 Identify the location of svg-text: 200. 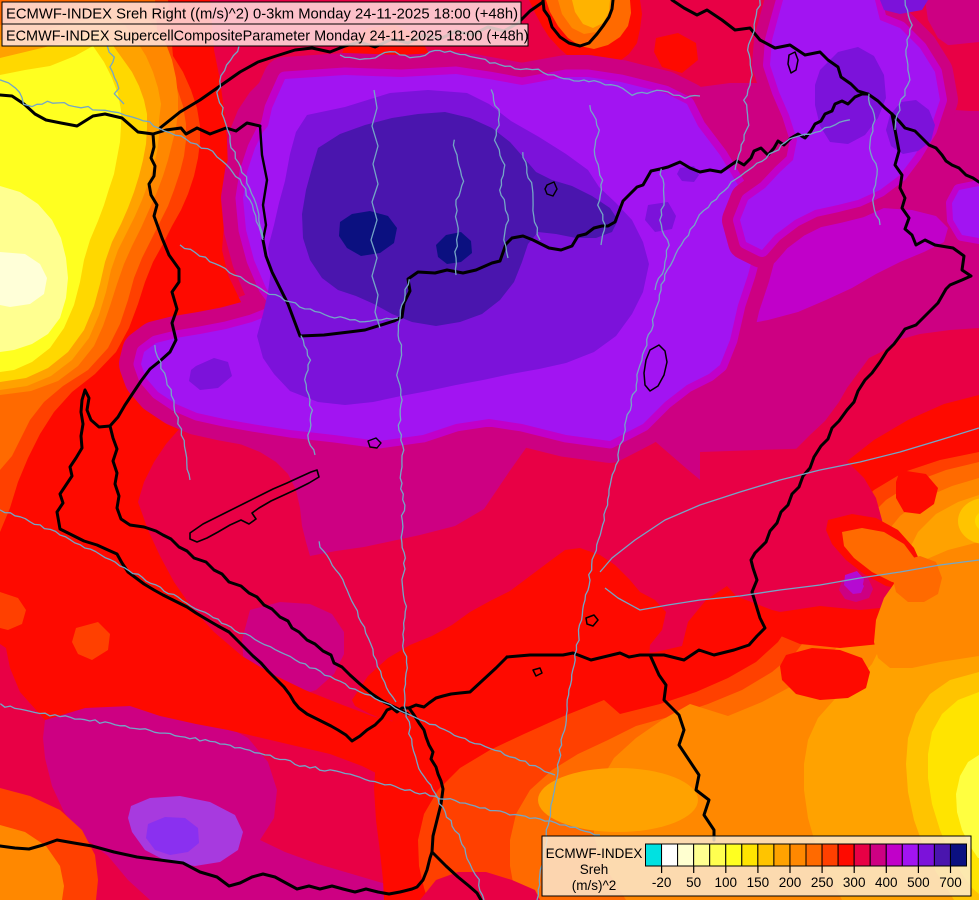
(790, 882).